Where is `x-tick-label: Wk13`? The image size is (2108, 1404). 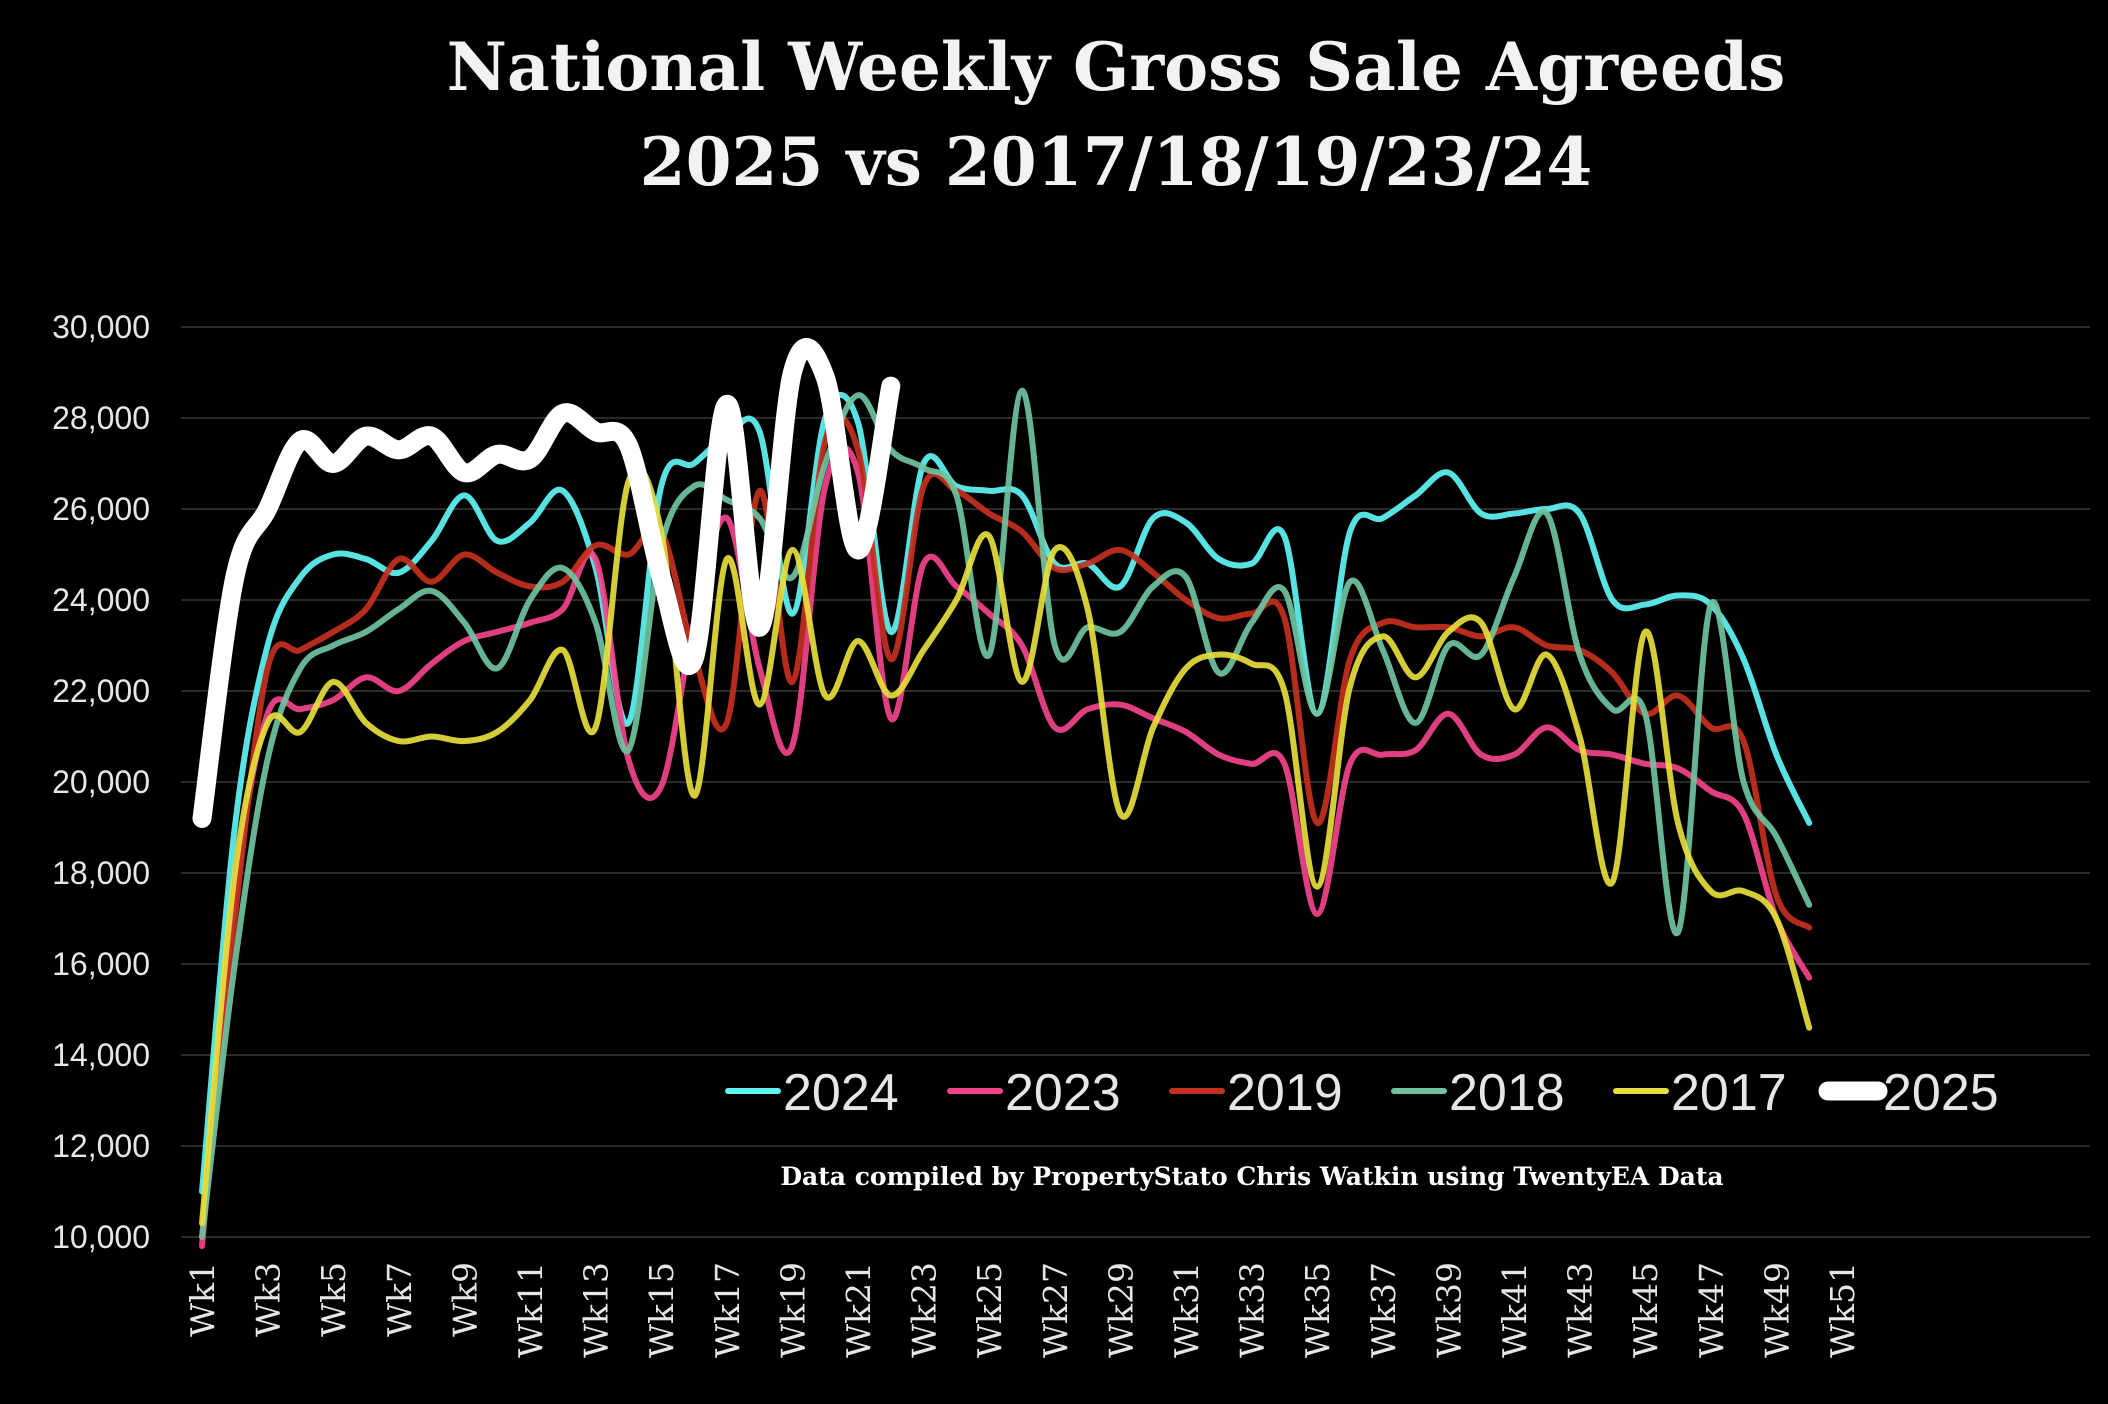 x-tick-label: Wk13 is located at coordinates (596, 1310).